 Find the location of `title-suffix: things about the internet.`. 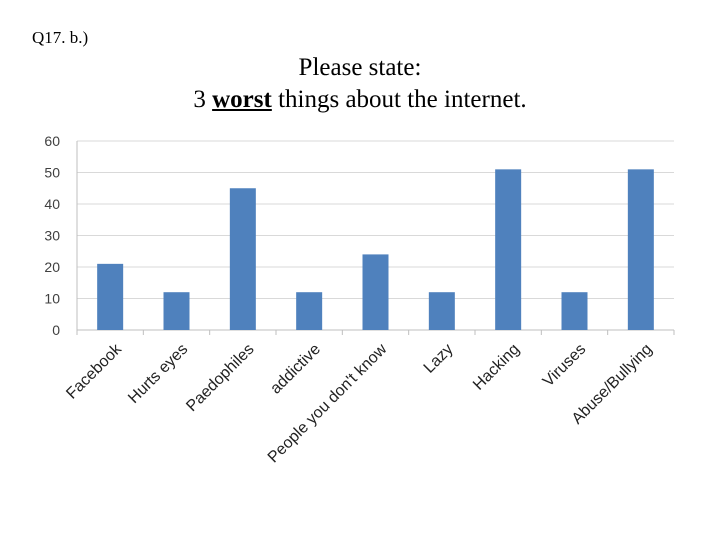

title-suffix: things about the internet. is located at coordinates (399, 99).